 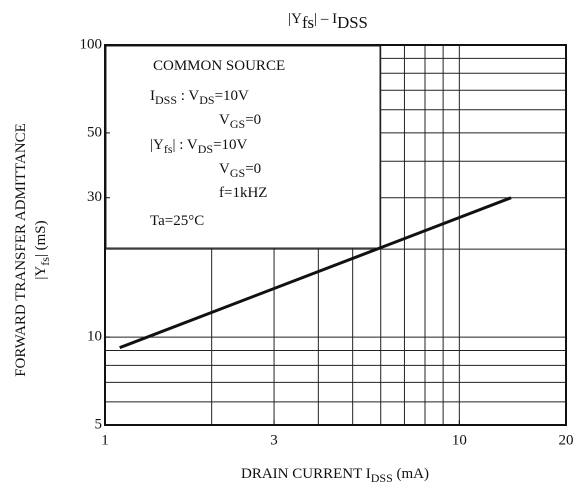 What do you see at coordinates (94, 337) in the screenshot?
I see `y-tick-label: 10` at bounding box center [94, 337].